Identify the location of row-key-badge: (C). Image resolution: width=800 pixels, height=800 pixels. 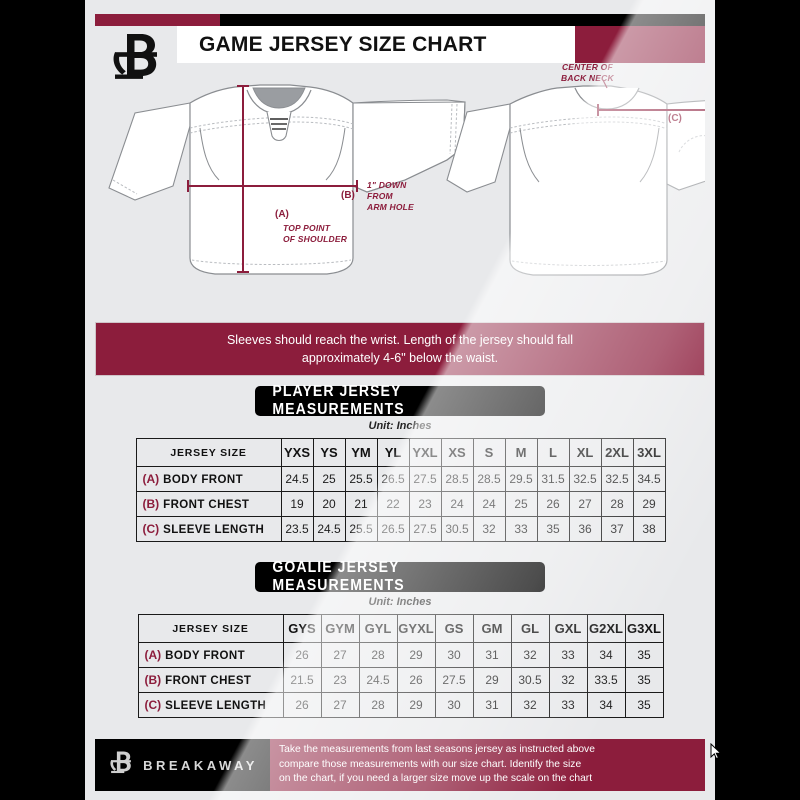
(153, 705).